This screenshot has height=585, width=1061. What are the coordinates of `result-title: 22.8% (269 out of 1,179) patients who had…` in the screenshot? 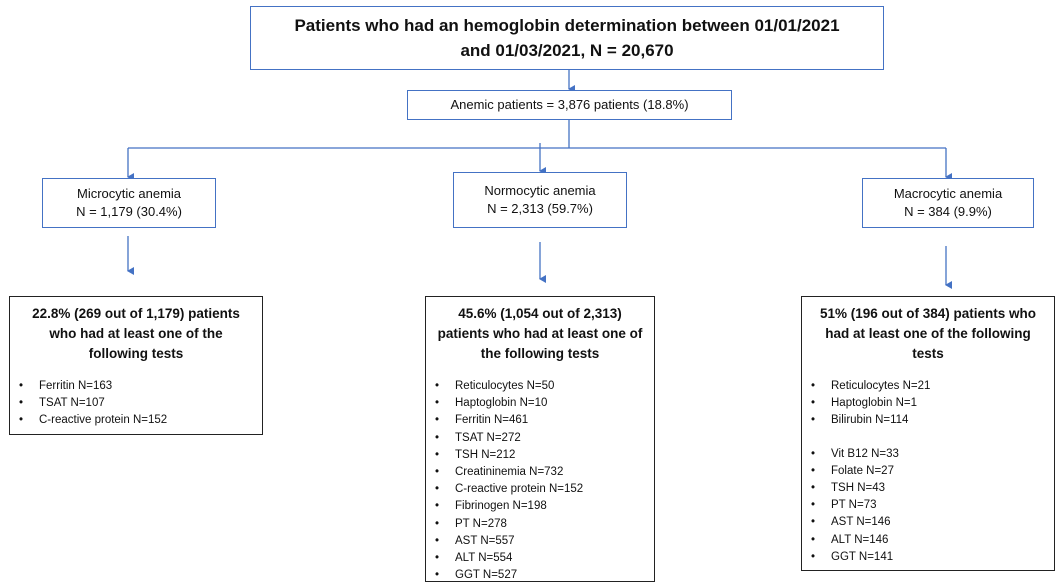 It's located at (136, 334).